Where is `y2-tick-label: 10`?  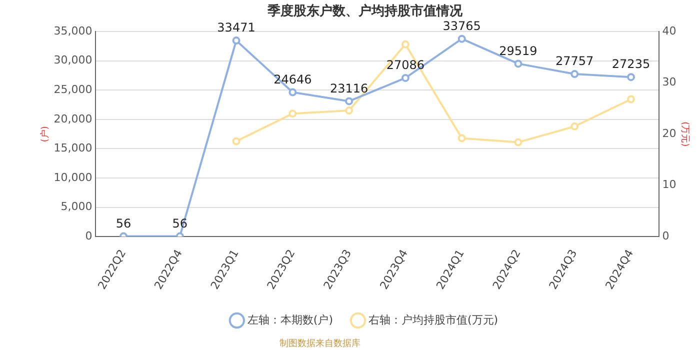 y2-tick-label: 10 is located at coordinates (669, 185).